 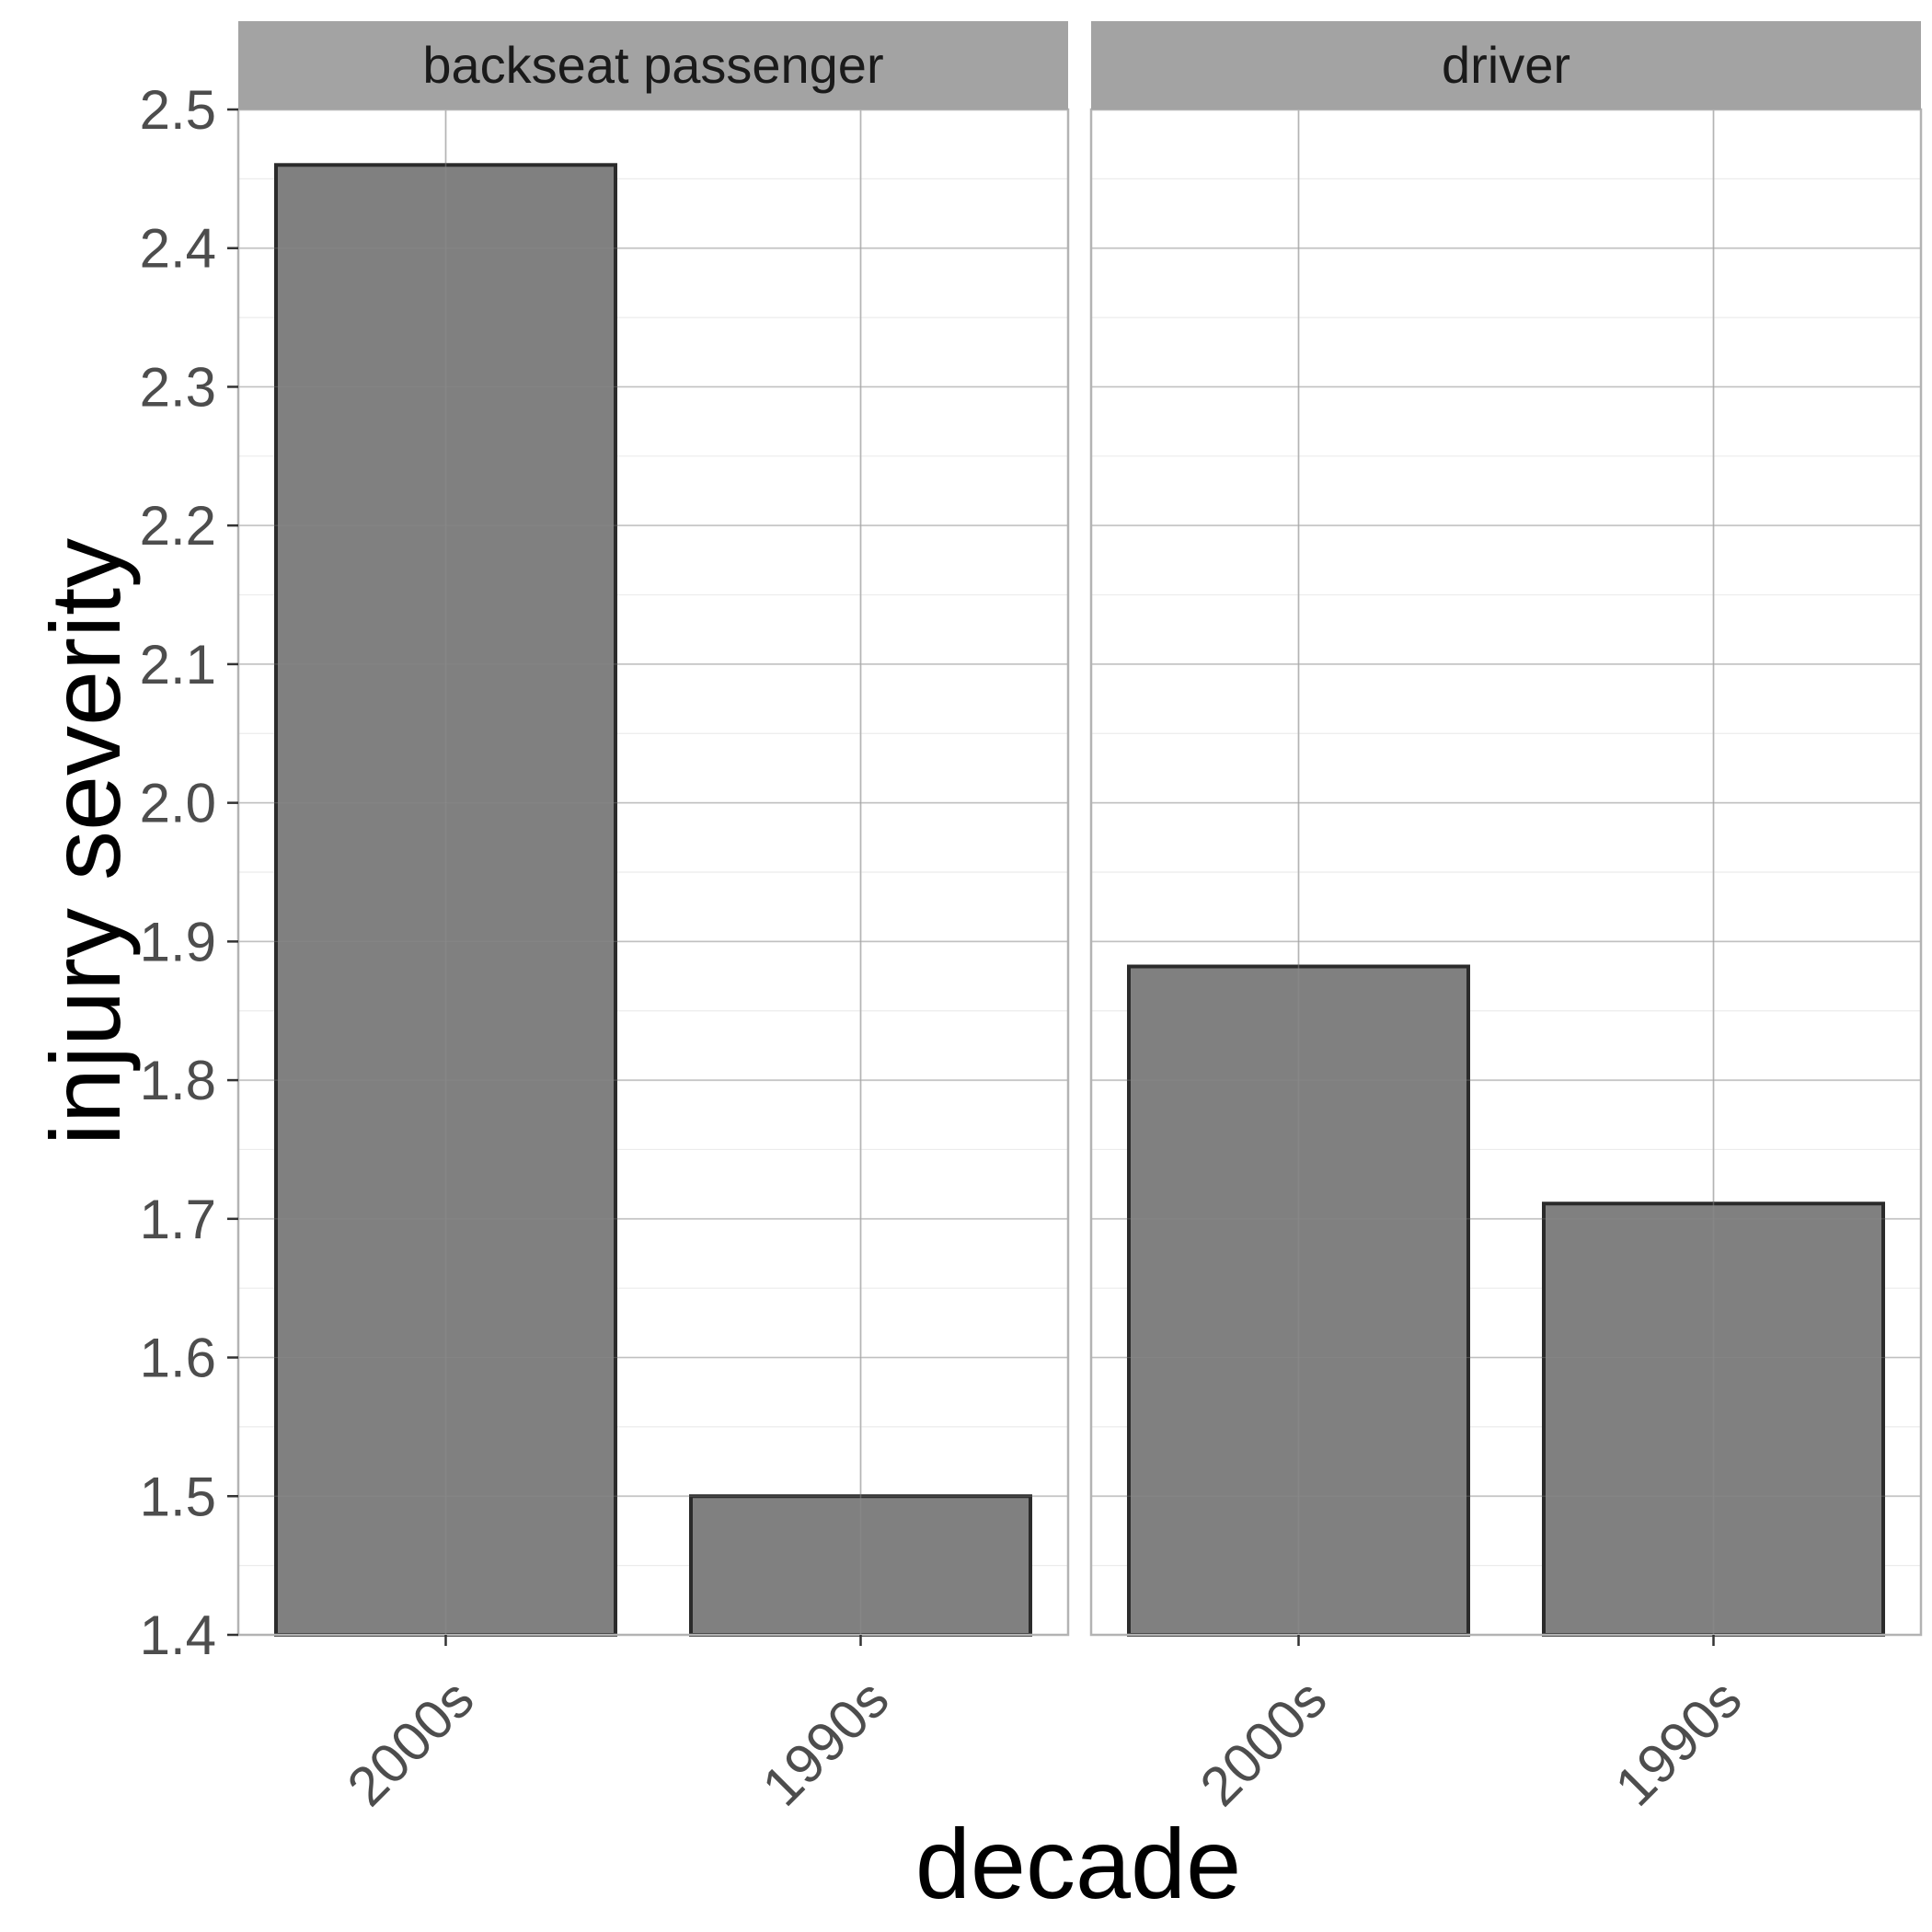 I want to click on x-axis-title: decade, so click(x=1078, y=1863).